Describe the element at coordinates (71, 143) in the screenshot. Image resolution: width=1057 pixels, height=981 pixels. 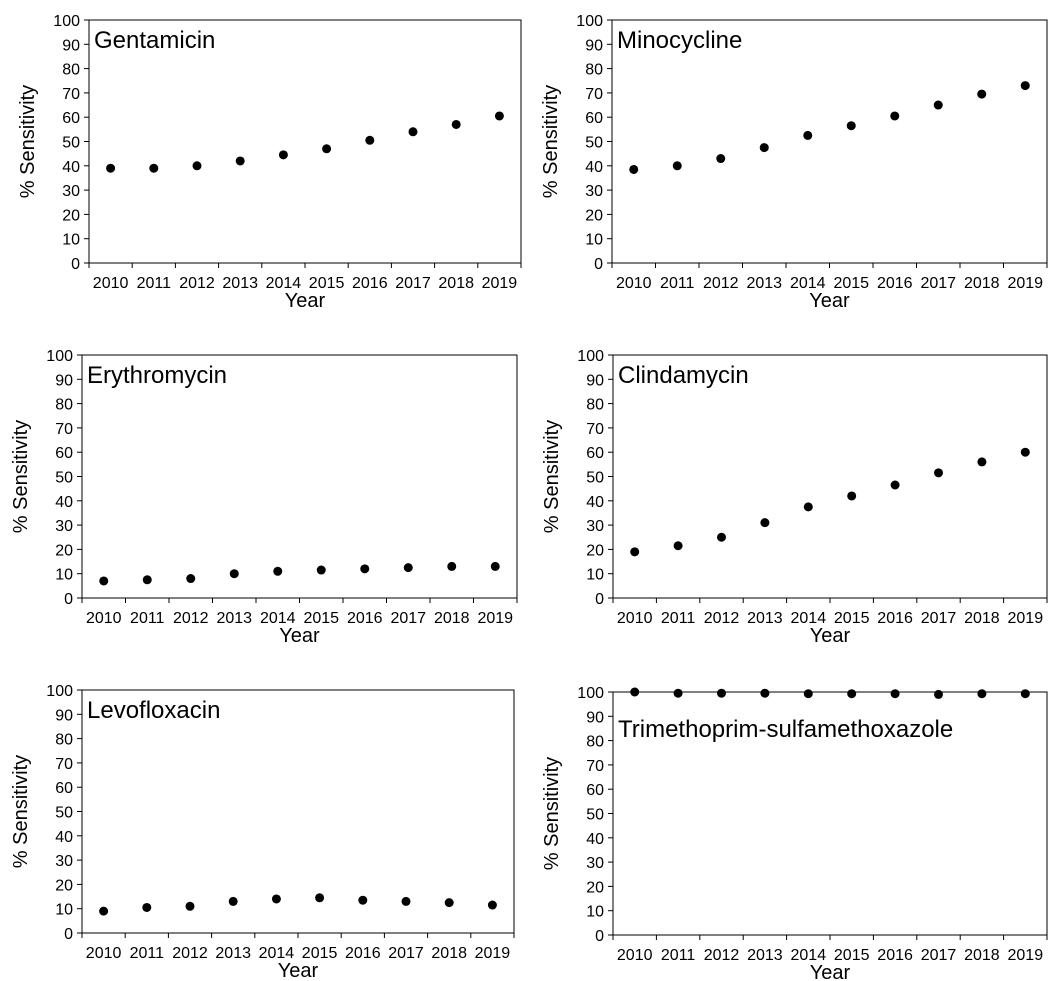
I see `y-tick-label: 50` at that location.